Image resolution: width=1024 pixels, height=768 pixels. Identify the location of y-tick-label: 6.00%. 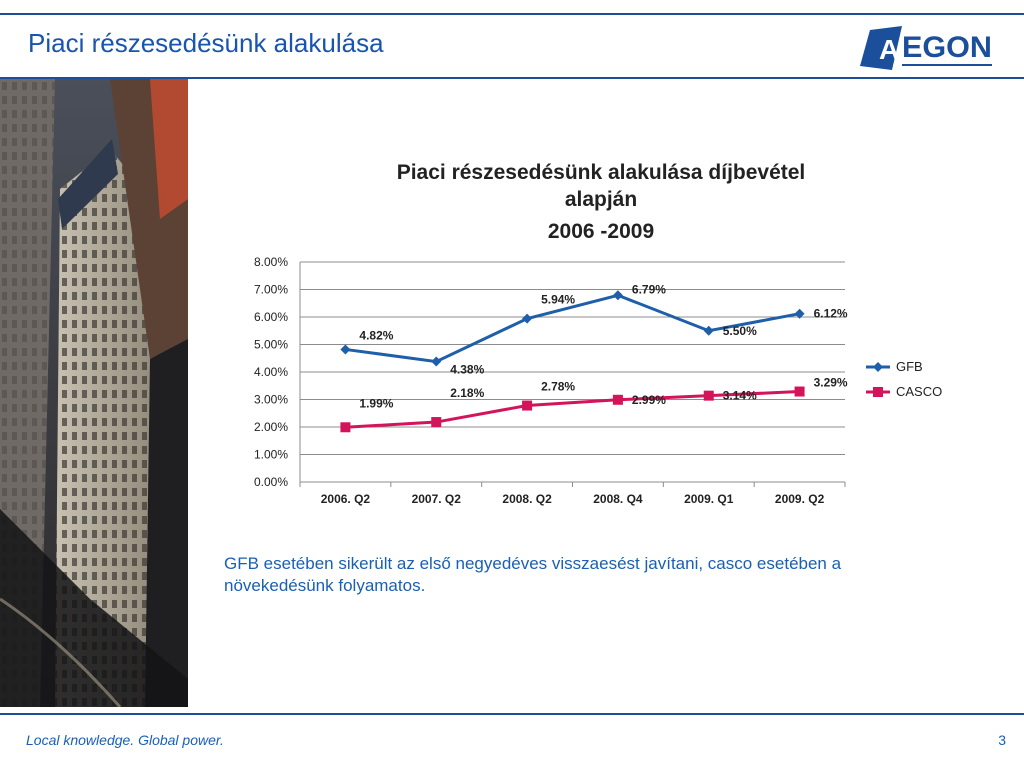
(271, 317).